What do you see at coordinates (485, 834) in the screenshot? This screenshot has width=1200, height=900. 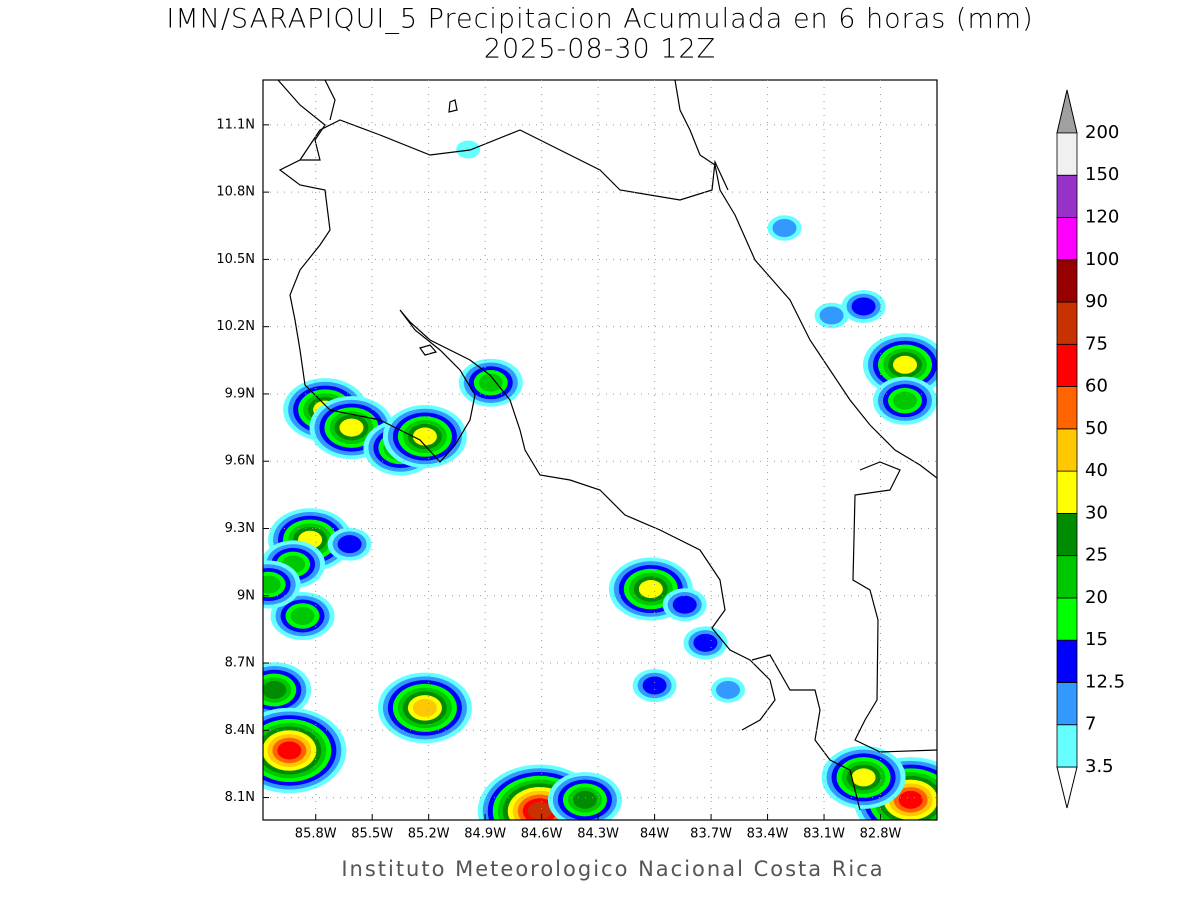 I see `x-tick-label: 84.9W` at bounding box center [485, 834].